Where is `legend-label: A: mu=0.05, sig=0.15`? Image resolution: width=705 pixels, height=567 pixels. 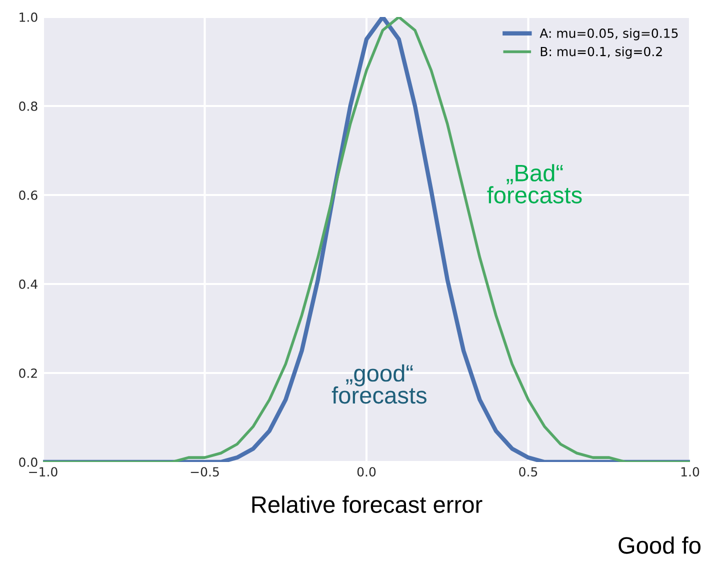 legend-label: A: mu=0.05, sig=0.15 is located at coordinates (609, 34).